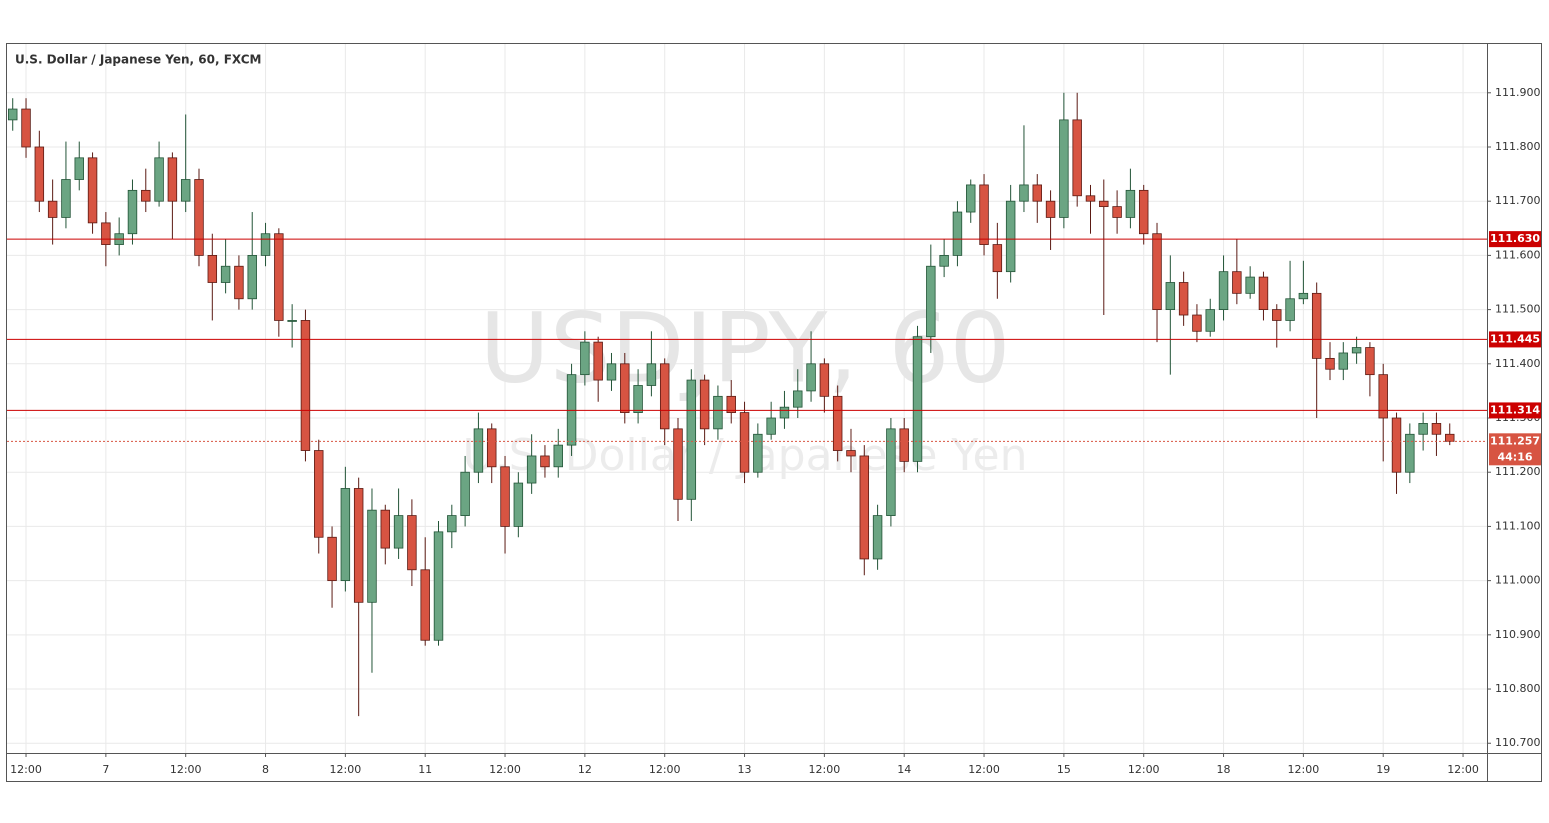 The image size is (1549, 823). What do you see at coordinates (425, 769) in the screenshot?
I see `x-tick-label: 11` at bounding box center [425, 769].